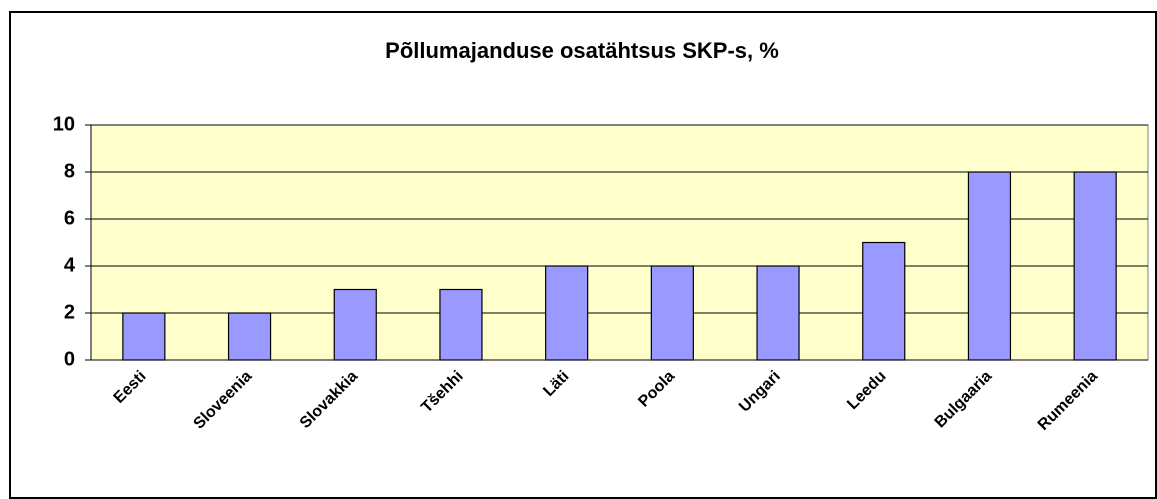 The image size is (1157, 499). What do you see at coordinates (69, 171) in the screenshot?
I see `y-tick-label: 8` at bounding box center [69, 171].